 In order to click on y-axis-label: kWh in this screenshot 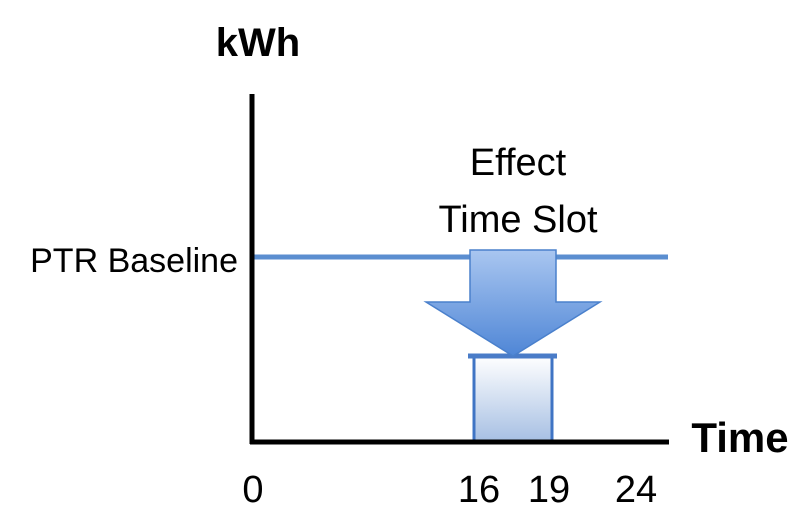, I will do `click(258, 43)`.